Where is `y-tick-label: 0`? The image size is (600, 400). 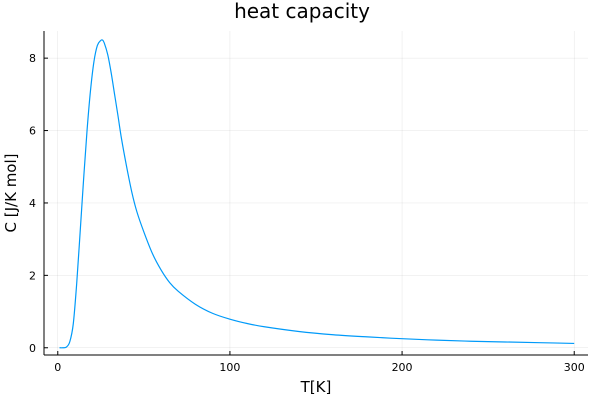 y-tick-label: 0 is located at coordinates (32, 348).